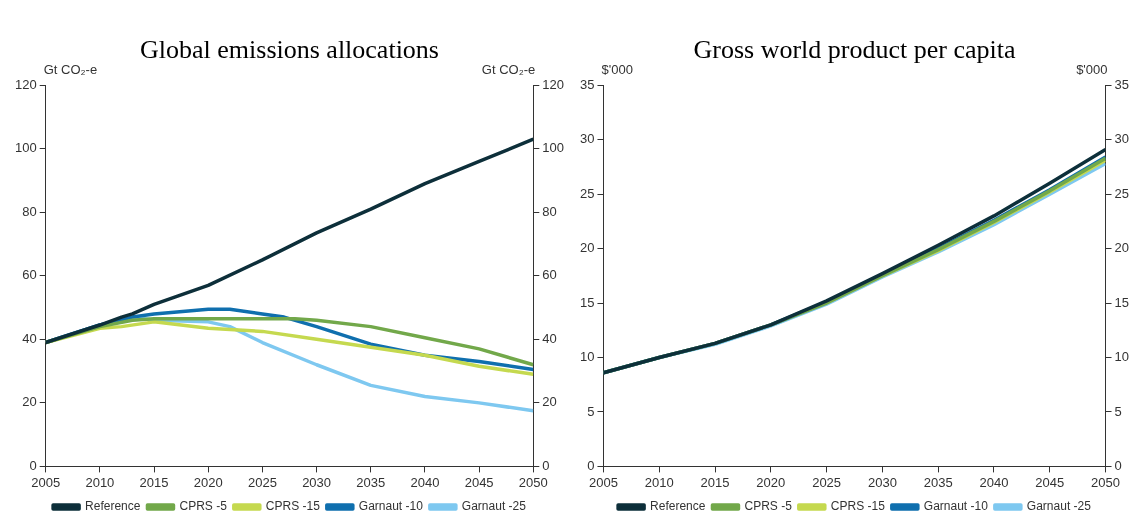 The width and height of the screenshot is (1146, 531). I want to click on y2-axis-title: $'000, so click(1092, 70).